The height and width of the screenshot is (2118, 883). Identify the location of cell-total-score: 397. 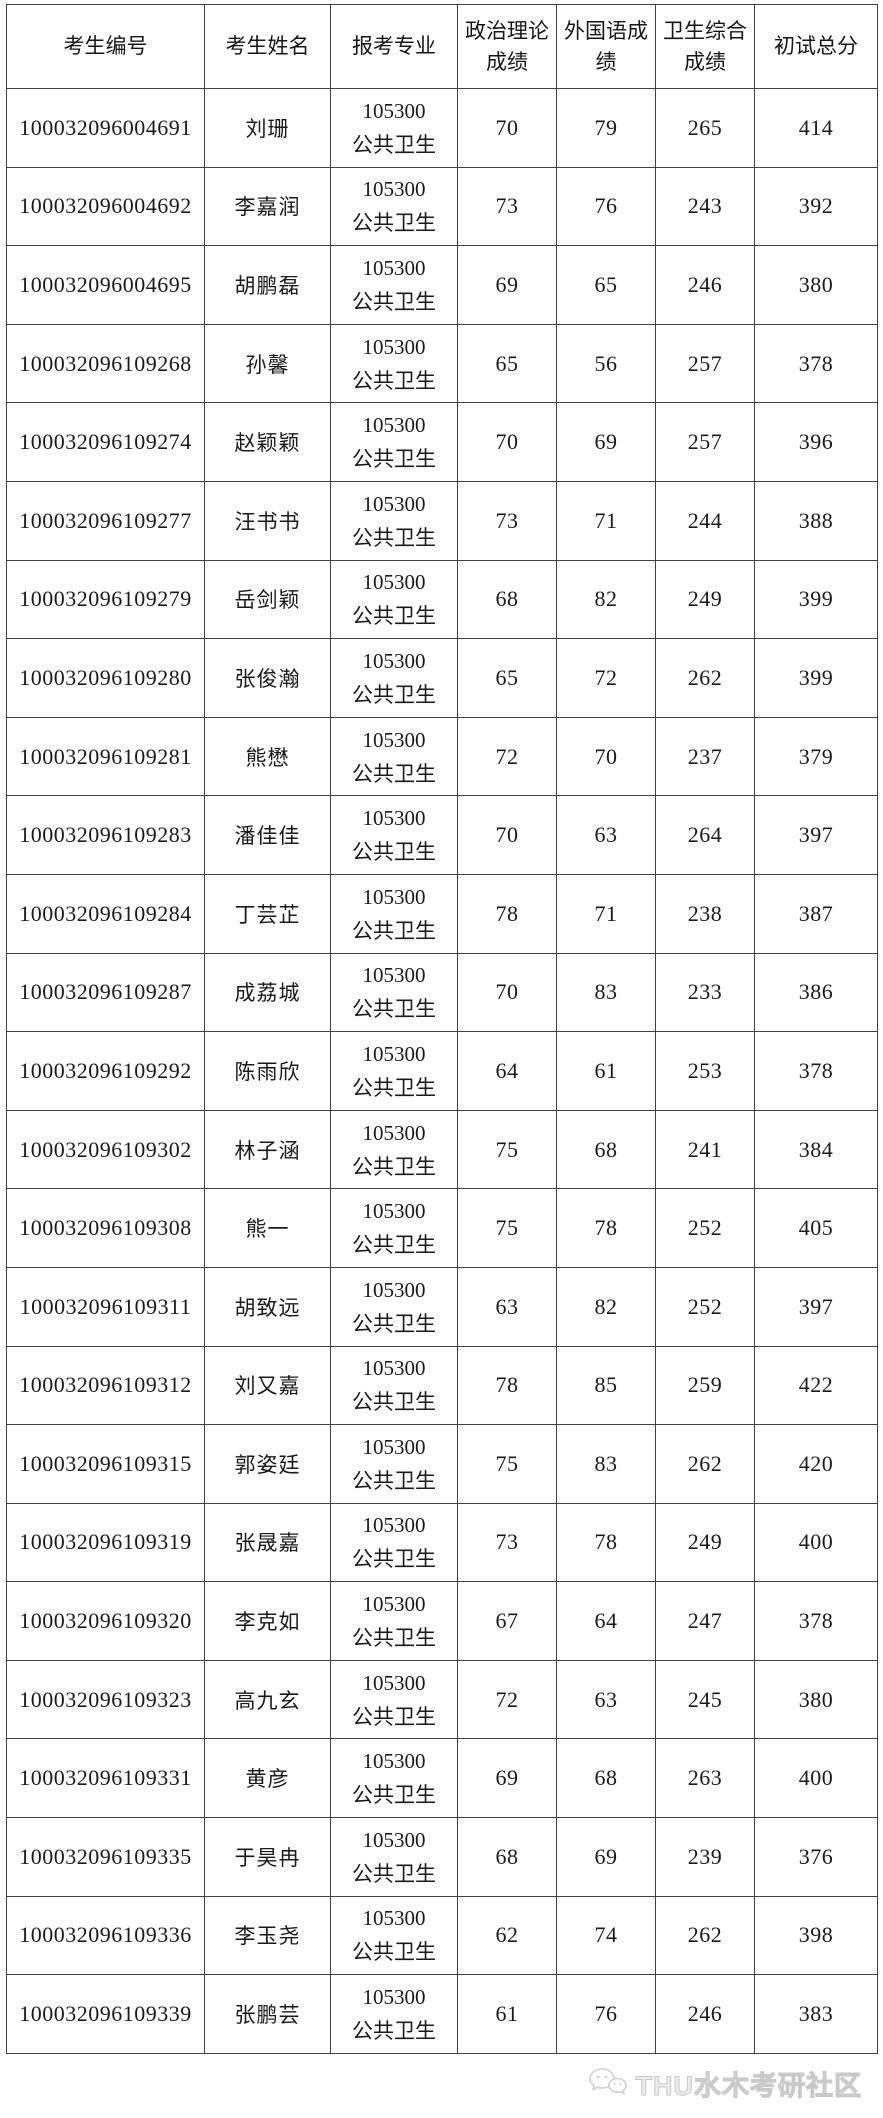
(816, 835).